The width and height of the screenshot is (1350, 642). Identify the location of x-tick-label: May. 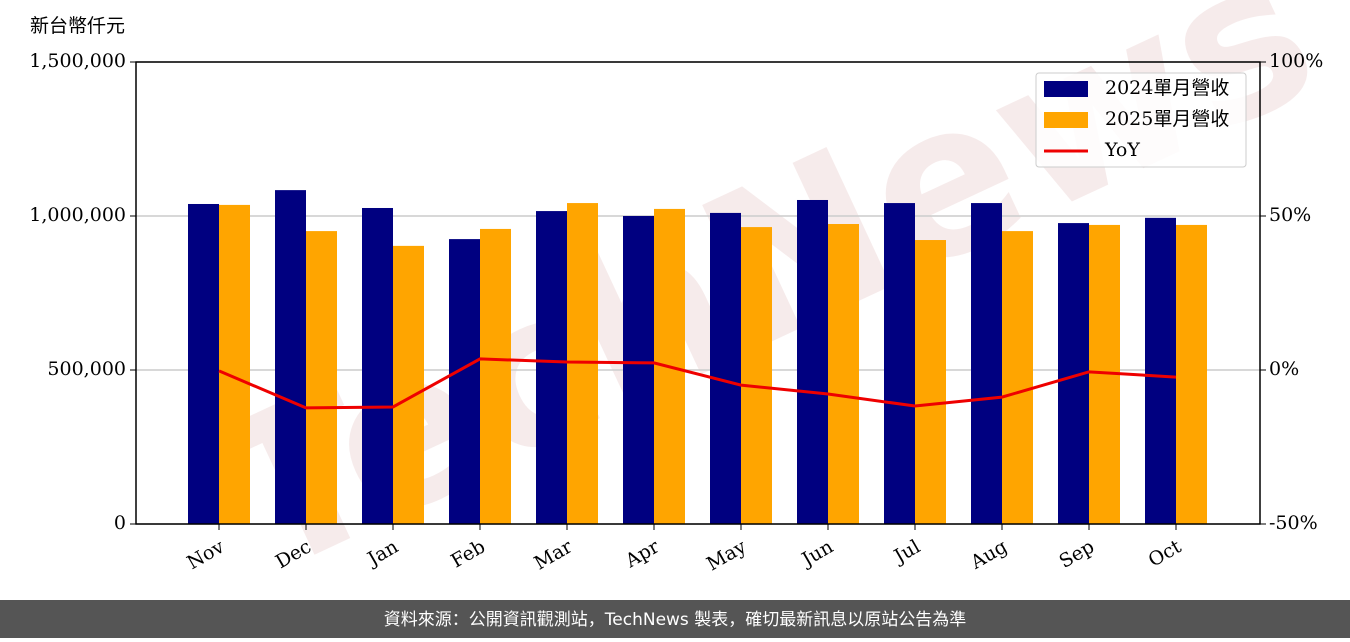
(726, 555).